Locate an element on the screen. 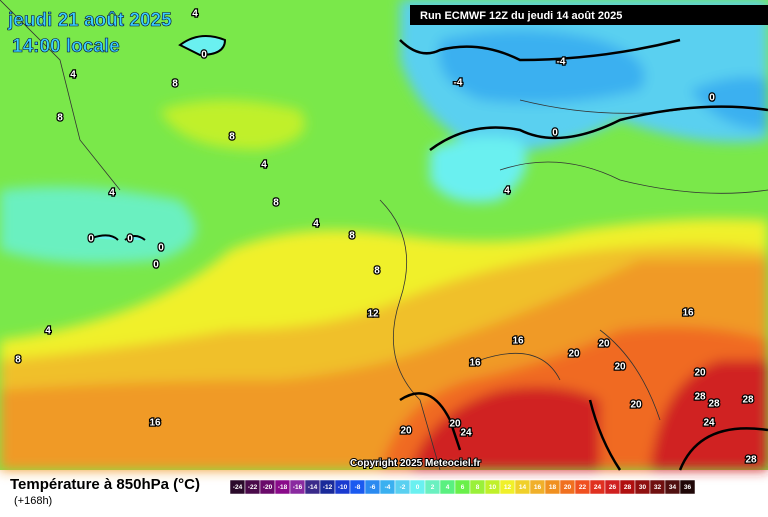  scale-label: 36 is located at coordinates (688, 487).